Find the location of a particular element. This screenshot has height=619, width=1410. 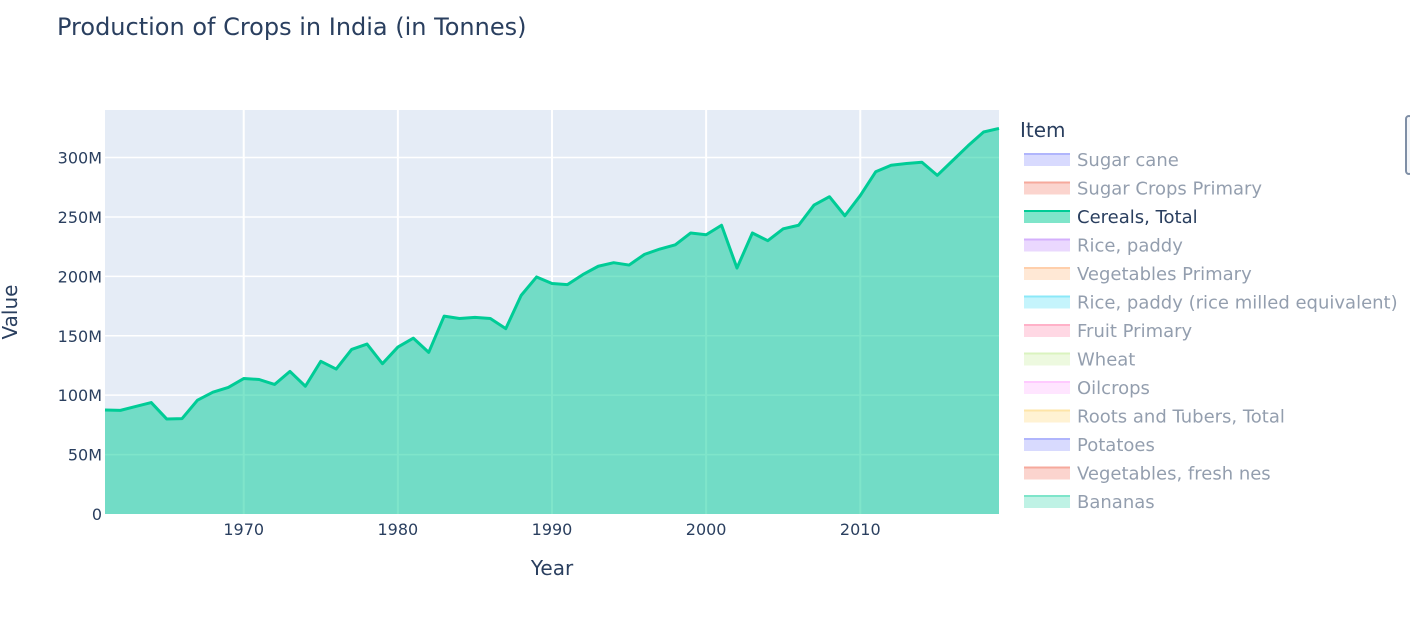

legend-label: Wheat is located at coordinates (1106, 360).